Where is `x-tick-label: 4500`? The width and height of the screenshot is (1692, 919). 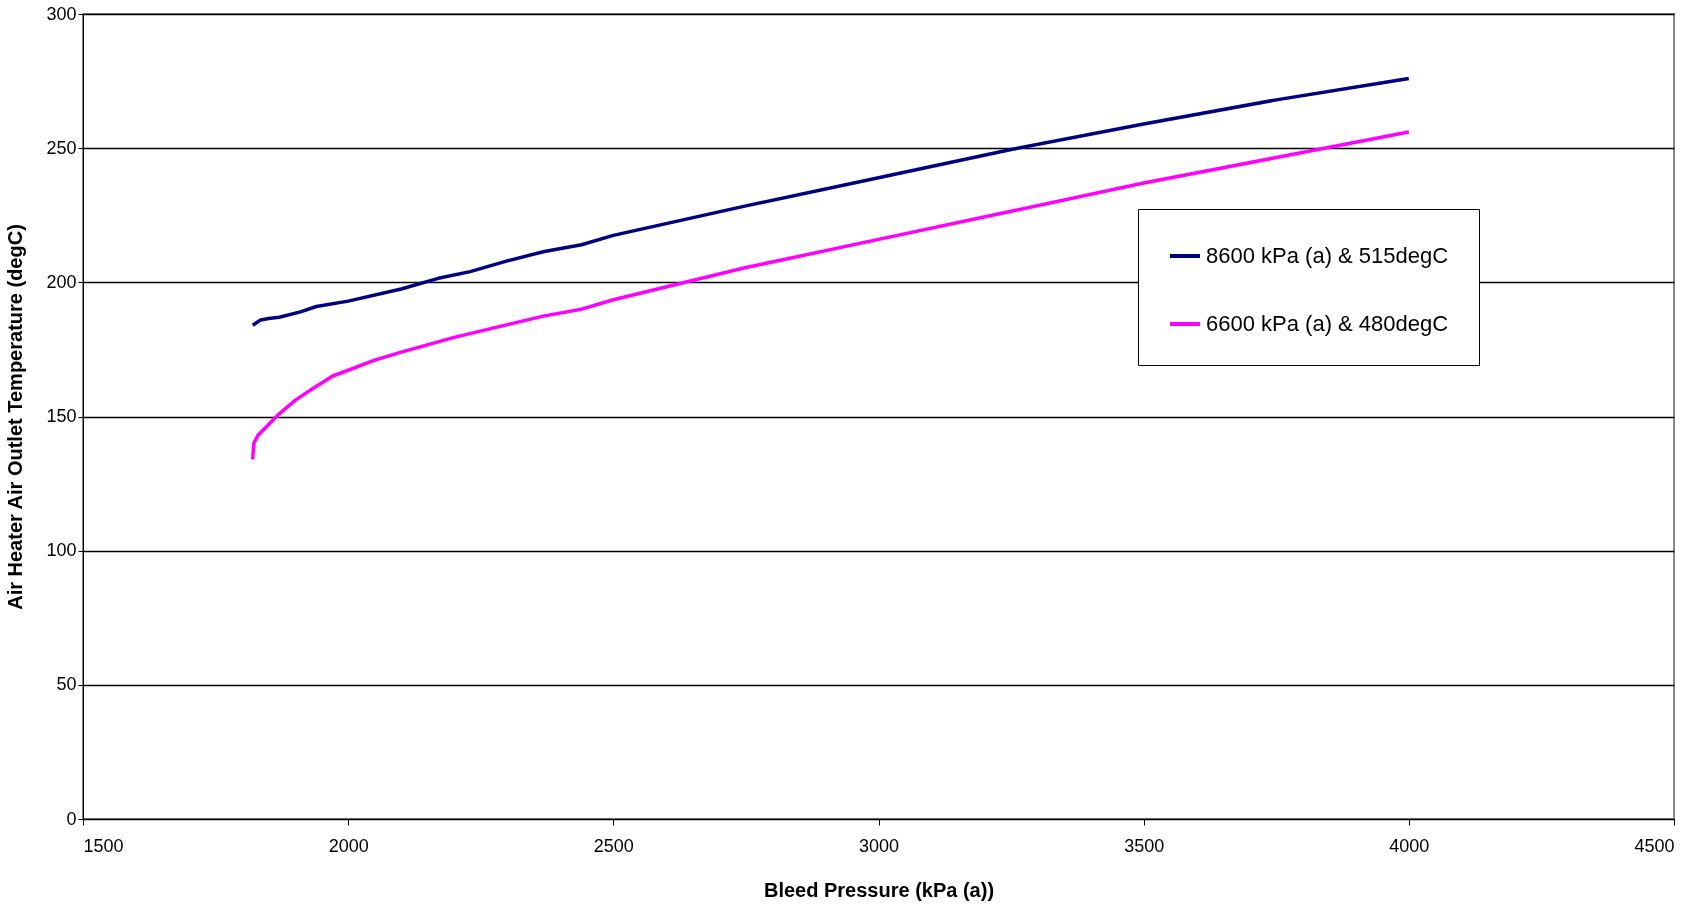
x-tick-label: 4500 is located at coordinates (1654, 845).